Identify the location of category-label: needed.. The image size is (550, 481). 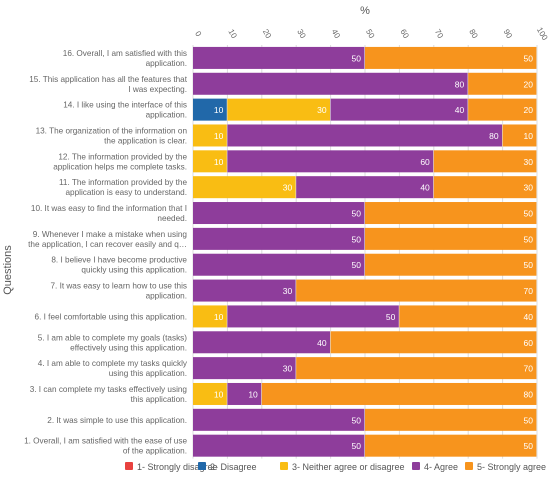
(172, 218).